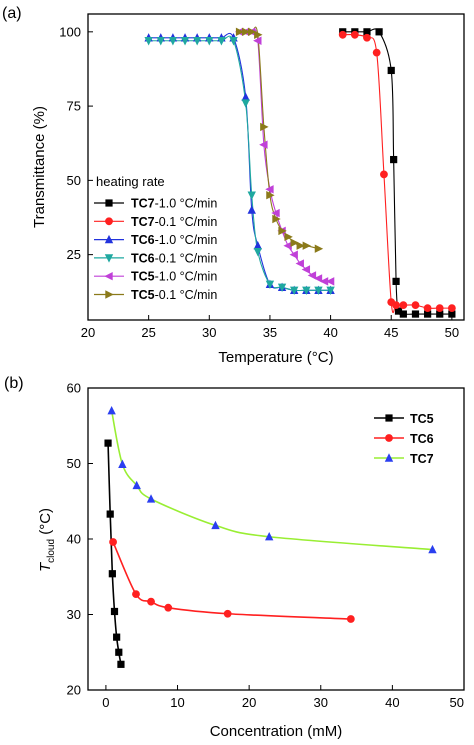 The image size is (474, 745). What do you see at coordinates (422, 459) in the screenshot?
I see `legend-label: TC7` at bounding box center [422, 459].